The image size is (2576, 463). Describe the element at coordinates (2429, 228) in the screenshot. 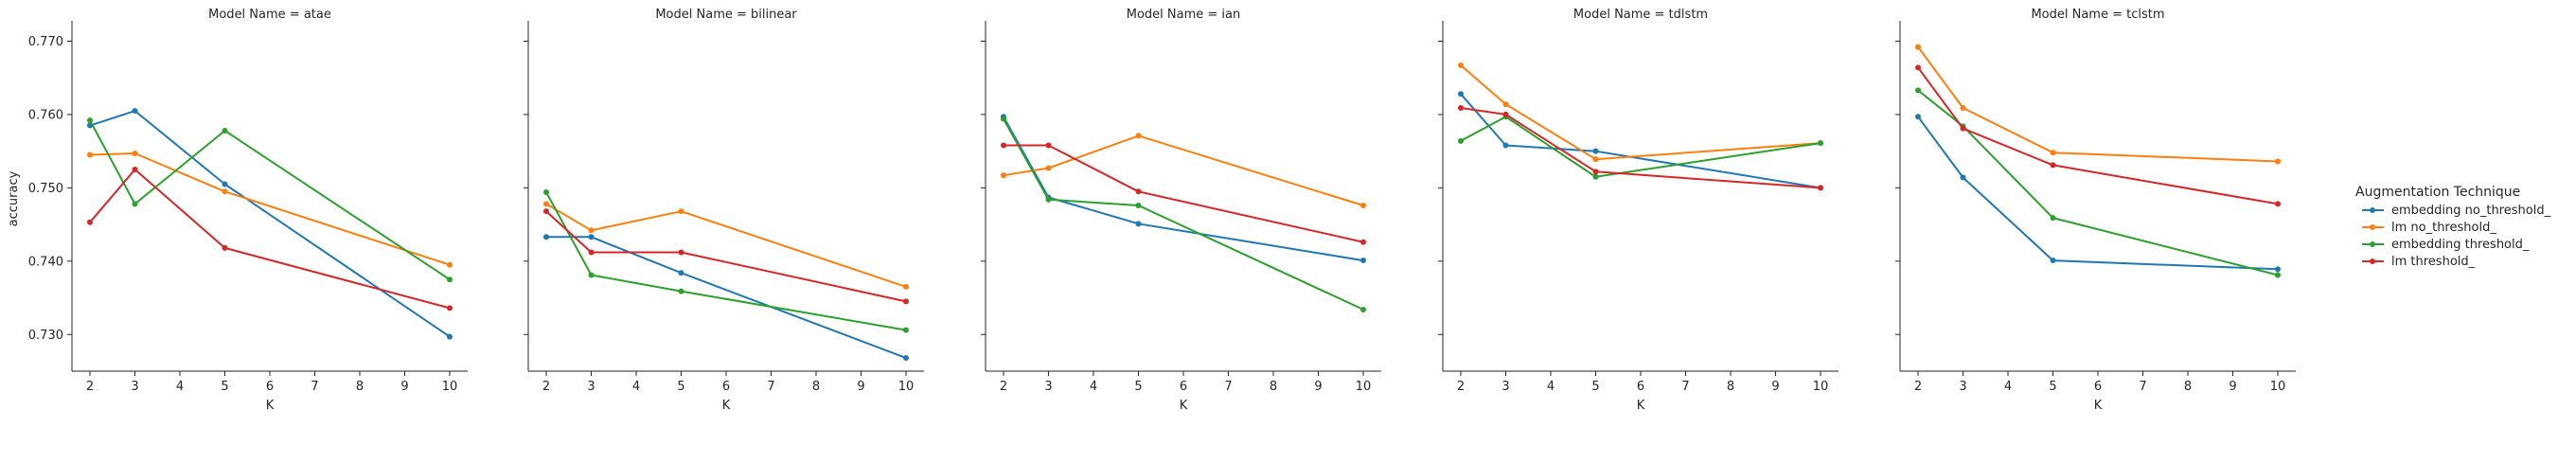

I see `legend-item-lm-no-threshold: lm no_threshold_` at that location.